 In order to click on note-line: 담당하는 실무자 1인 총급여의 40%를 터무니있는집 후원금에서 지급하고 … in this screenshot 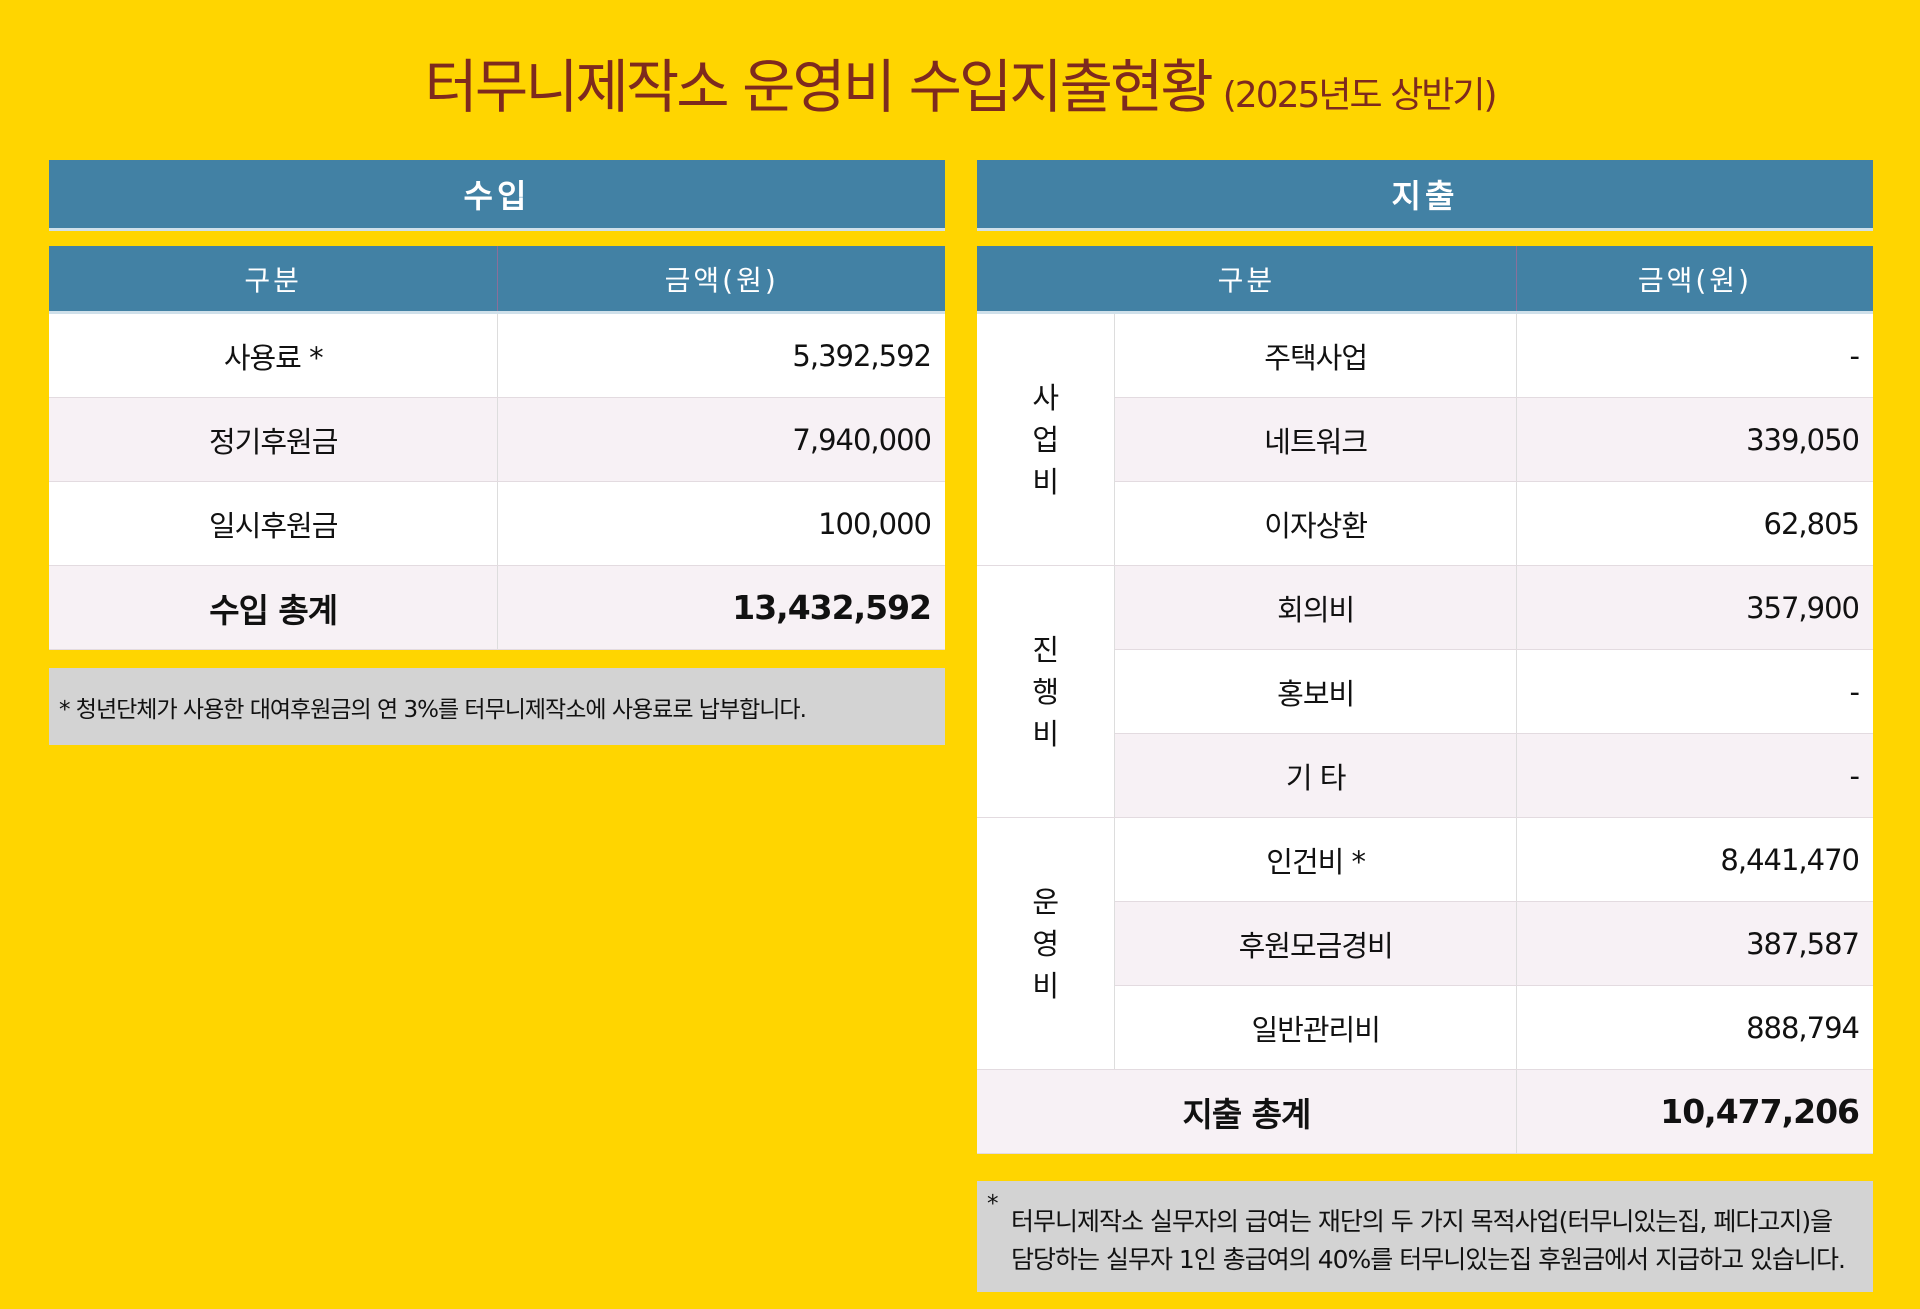, I will do `click(1428, 1259)`.